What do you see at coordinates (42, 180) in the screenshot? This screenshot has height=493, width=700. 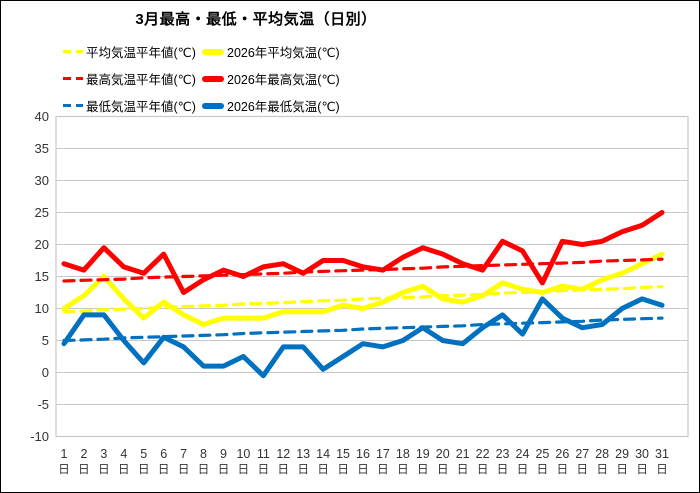 I see `y-axis-label: 30` at bounding box center [42, 180].